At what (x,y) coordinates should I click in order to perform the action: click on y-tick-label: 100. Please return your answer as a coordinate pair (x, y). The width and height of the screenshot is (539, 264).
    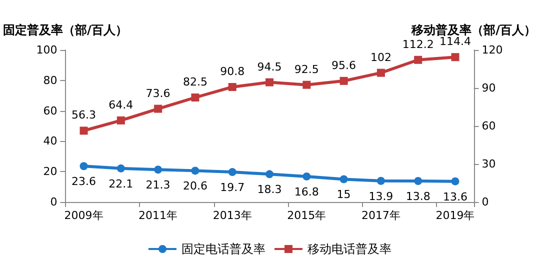
    Looking at the image, I should click on (47, 50).